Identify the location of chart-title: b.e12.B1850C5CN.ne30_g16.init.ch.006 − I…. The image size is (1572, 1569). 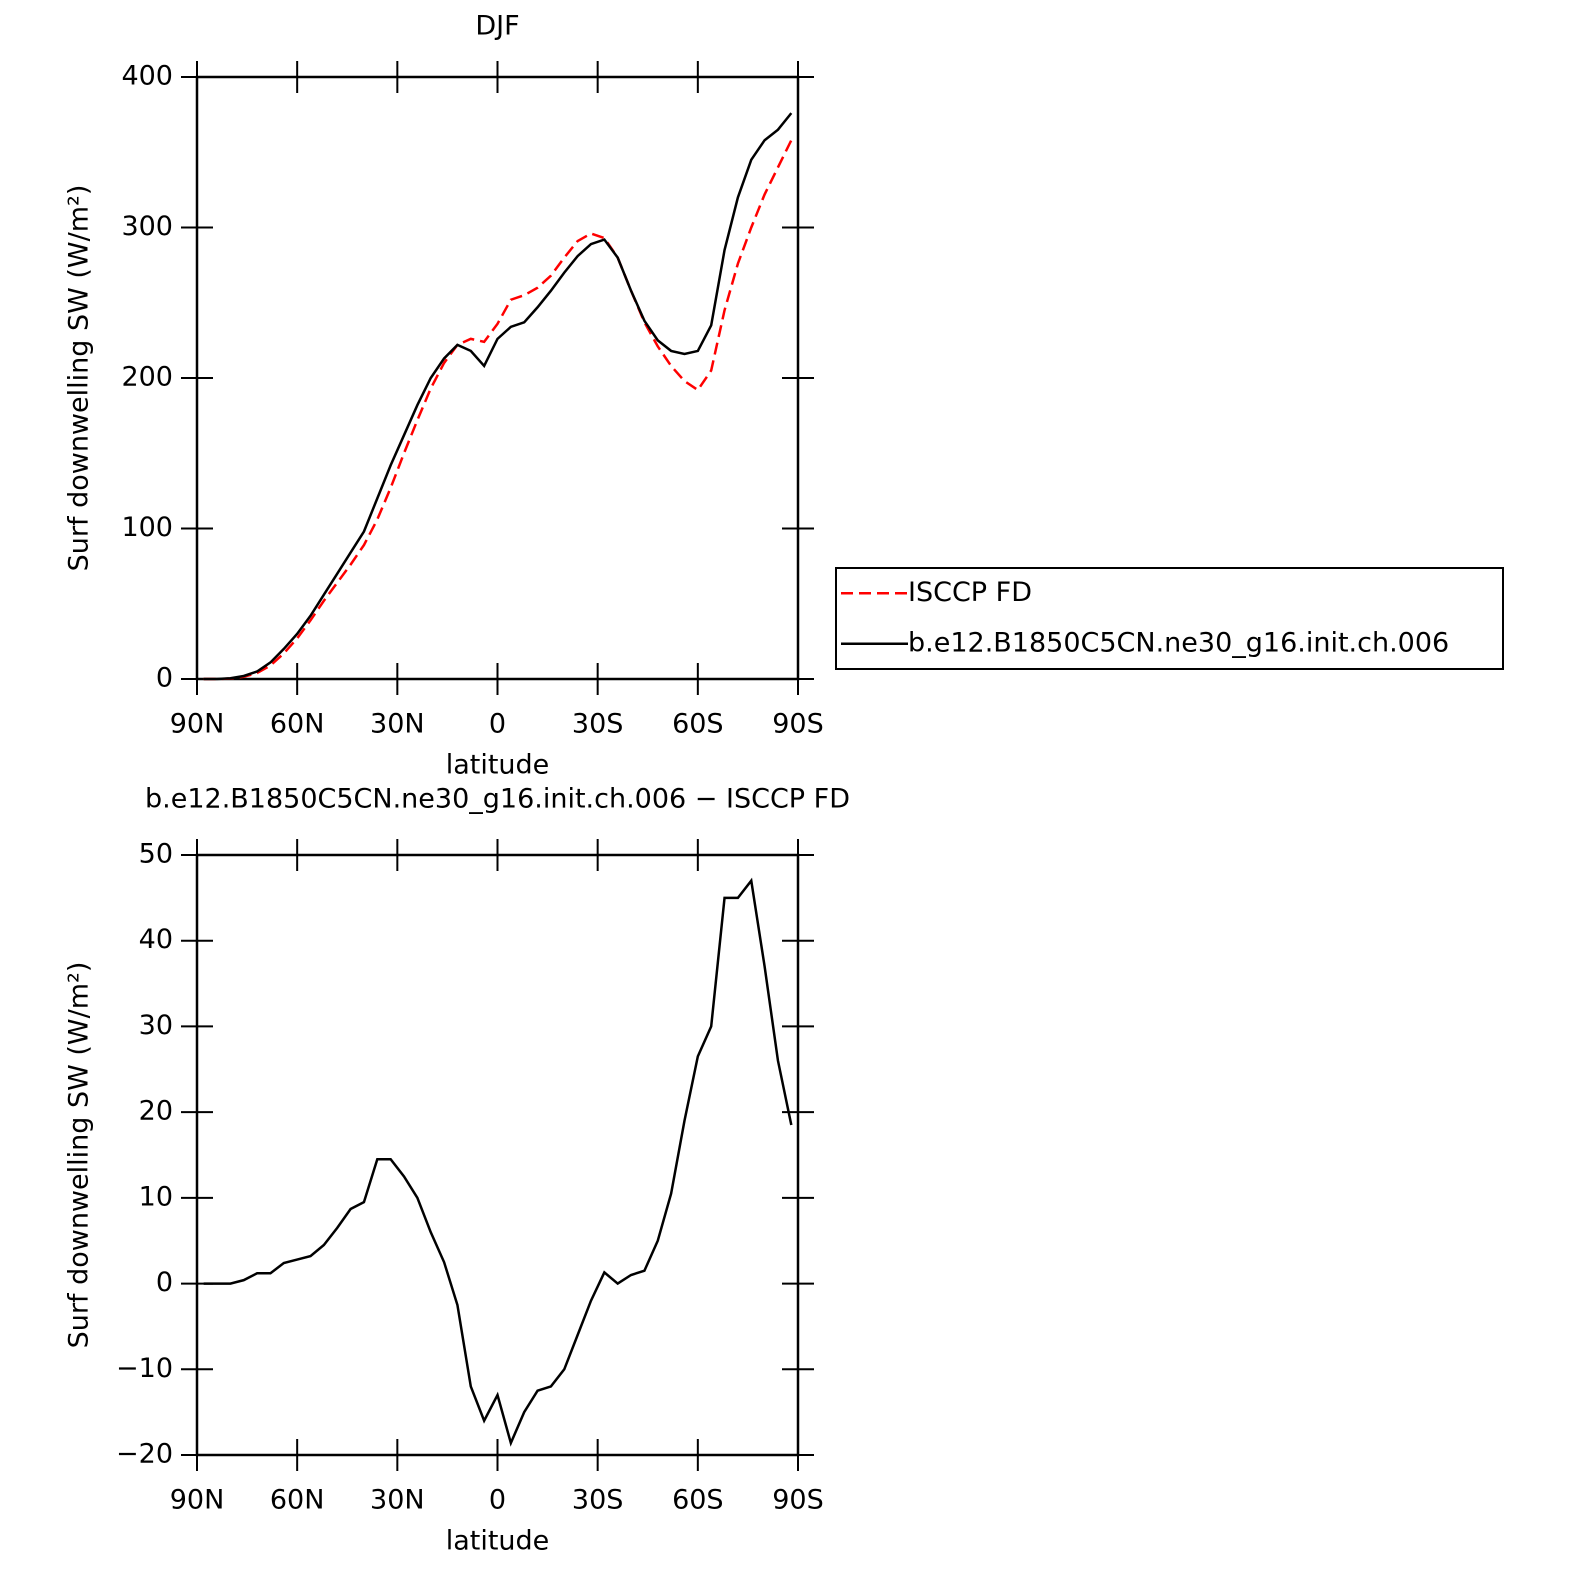
(497, 799).